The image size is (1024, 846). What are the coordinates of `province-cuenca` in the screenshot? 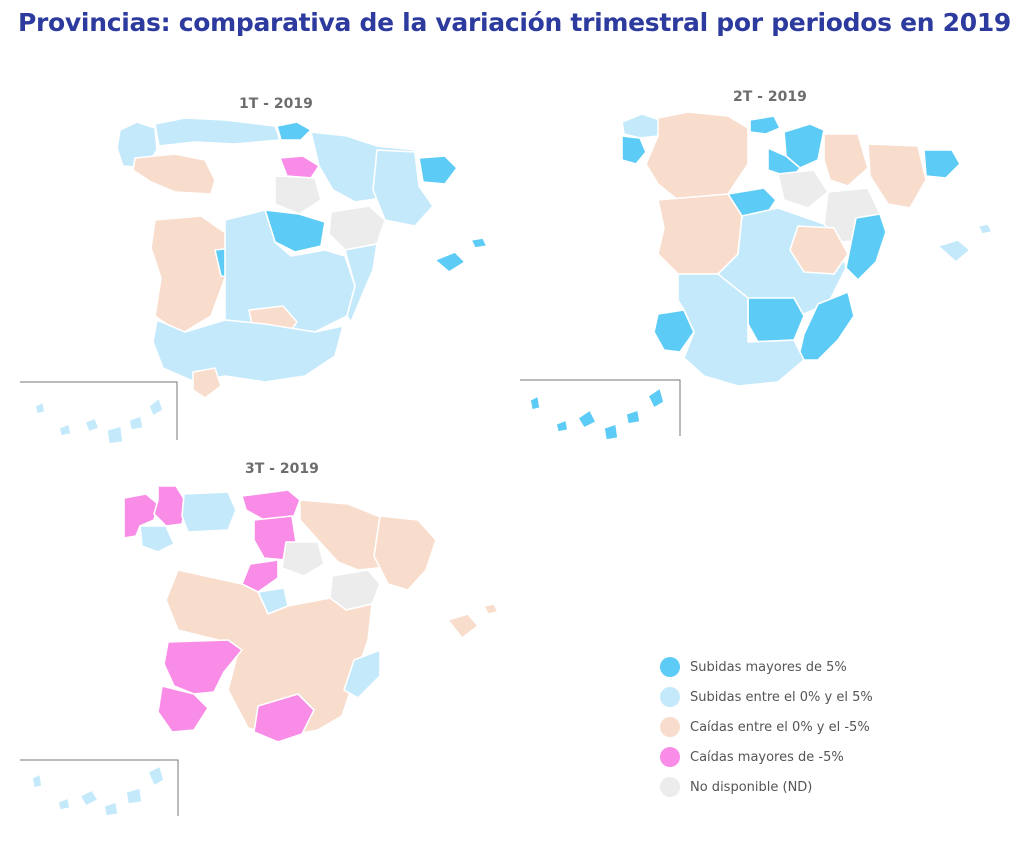 It's located at (819, 250).